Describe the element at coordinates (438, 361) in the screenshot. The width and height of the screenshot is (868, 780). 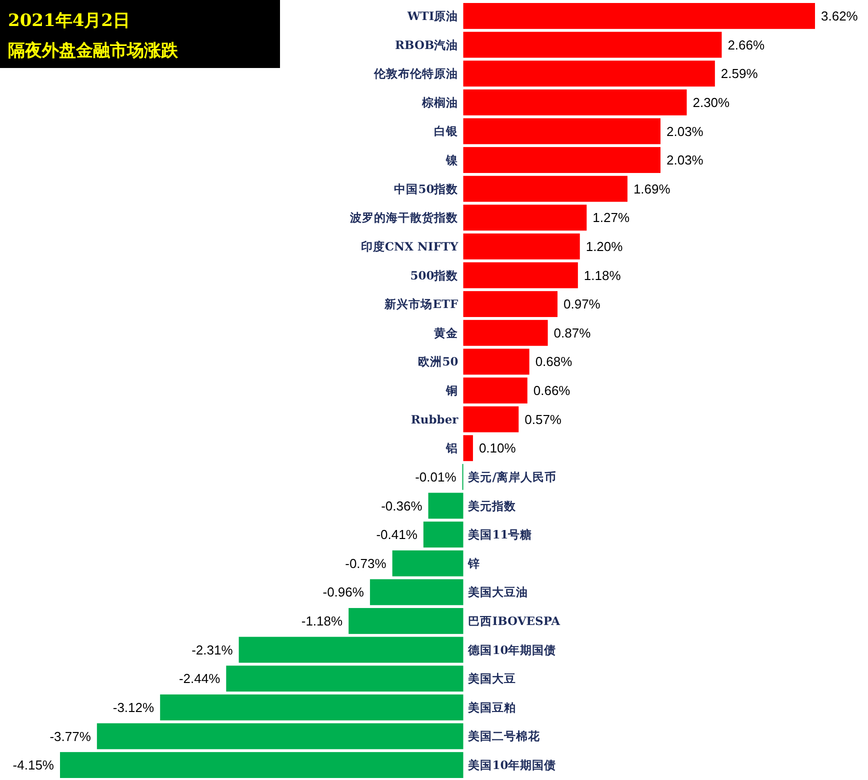
I see `y-tick-label: 欧洲50` at that location.